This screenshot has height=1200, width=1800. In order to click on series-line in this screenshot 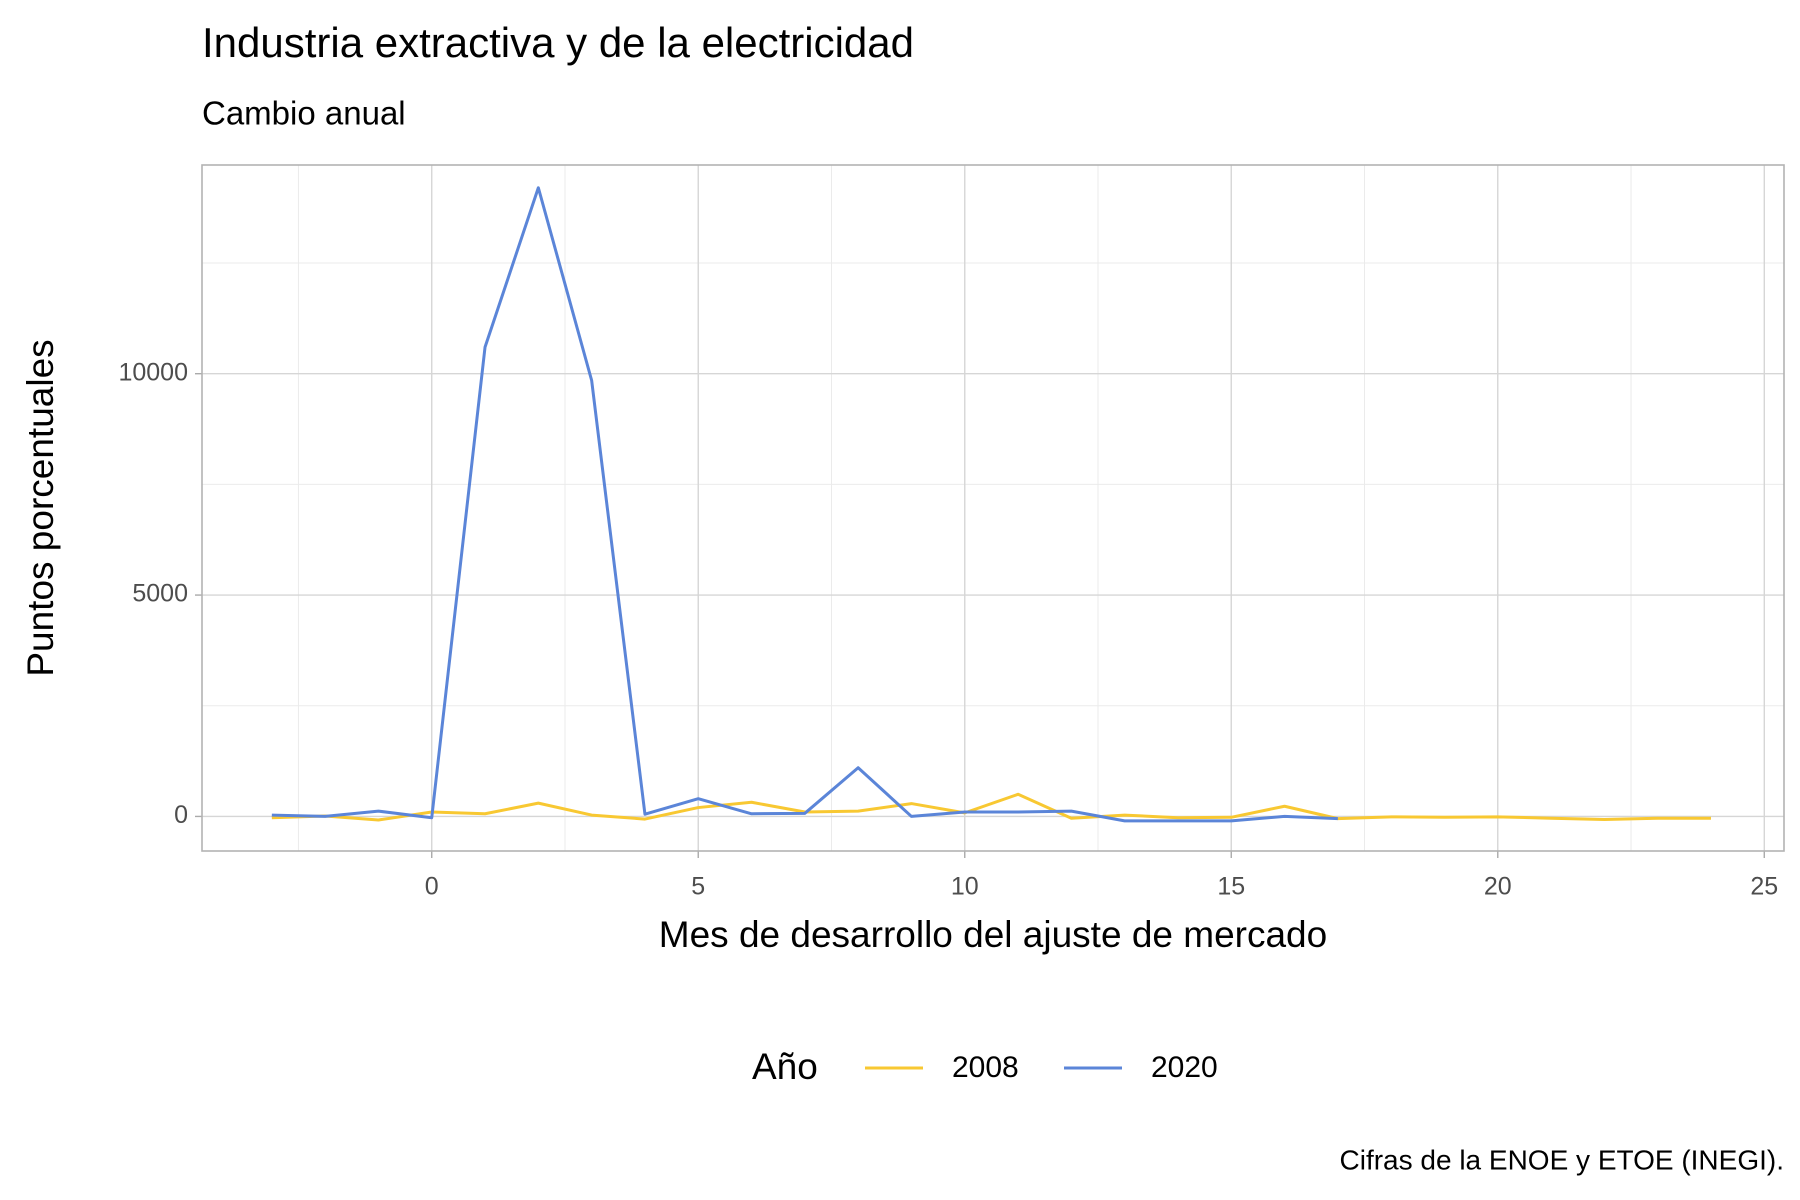, I will do `click(991, 807)`.